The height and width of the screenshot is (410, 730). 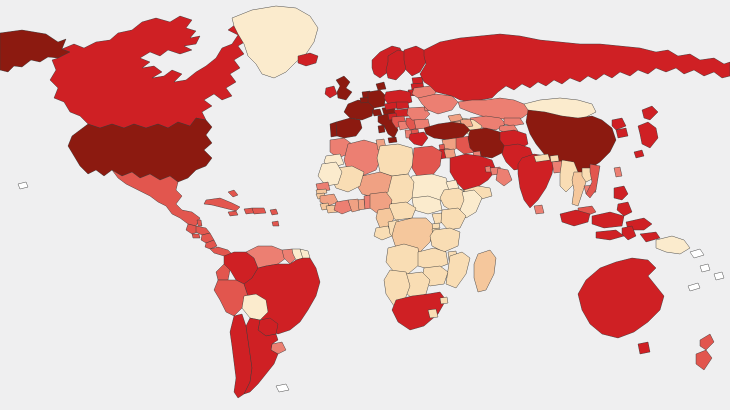 I want to click on country-togo, so click(x=361, y=204).